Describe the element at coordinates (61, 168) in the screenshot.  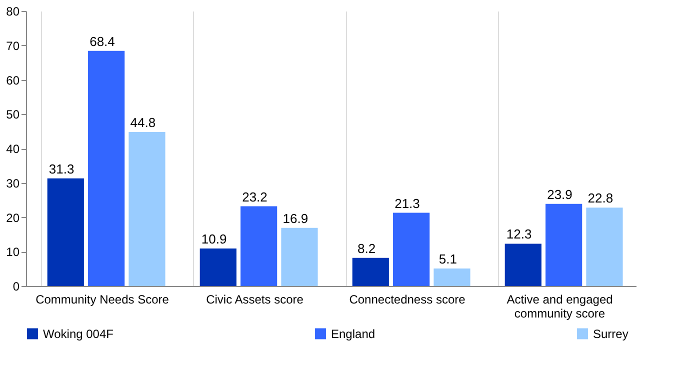
I see `data-label: 31.3` at that location.